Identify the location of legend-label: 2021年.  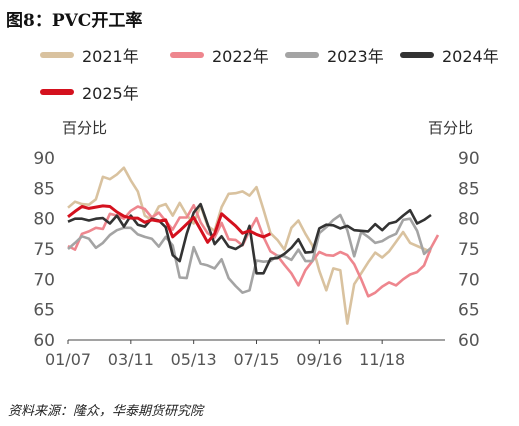
(110, 56).